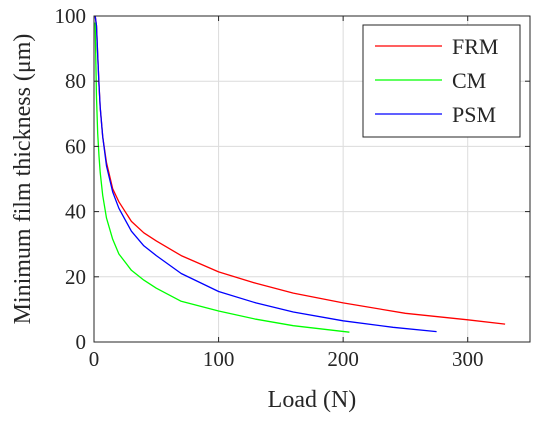 The width and height of the screenshot is (550, 423). Describe the element at coordinates (75, 81) in the screenshot. I see `y-tick-label-4: 80` at that location.